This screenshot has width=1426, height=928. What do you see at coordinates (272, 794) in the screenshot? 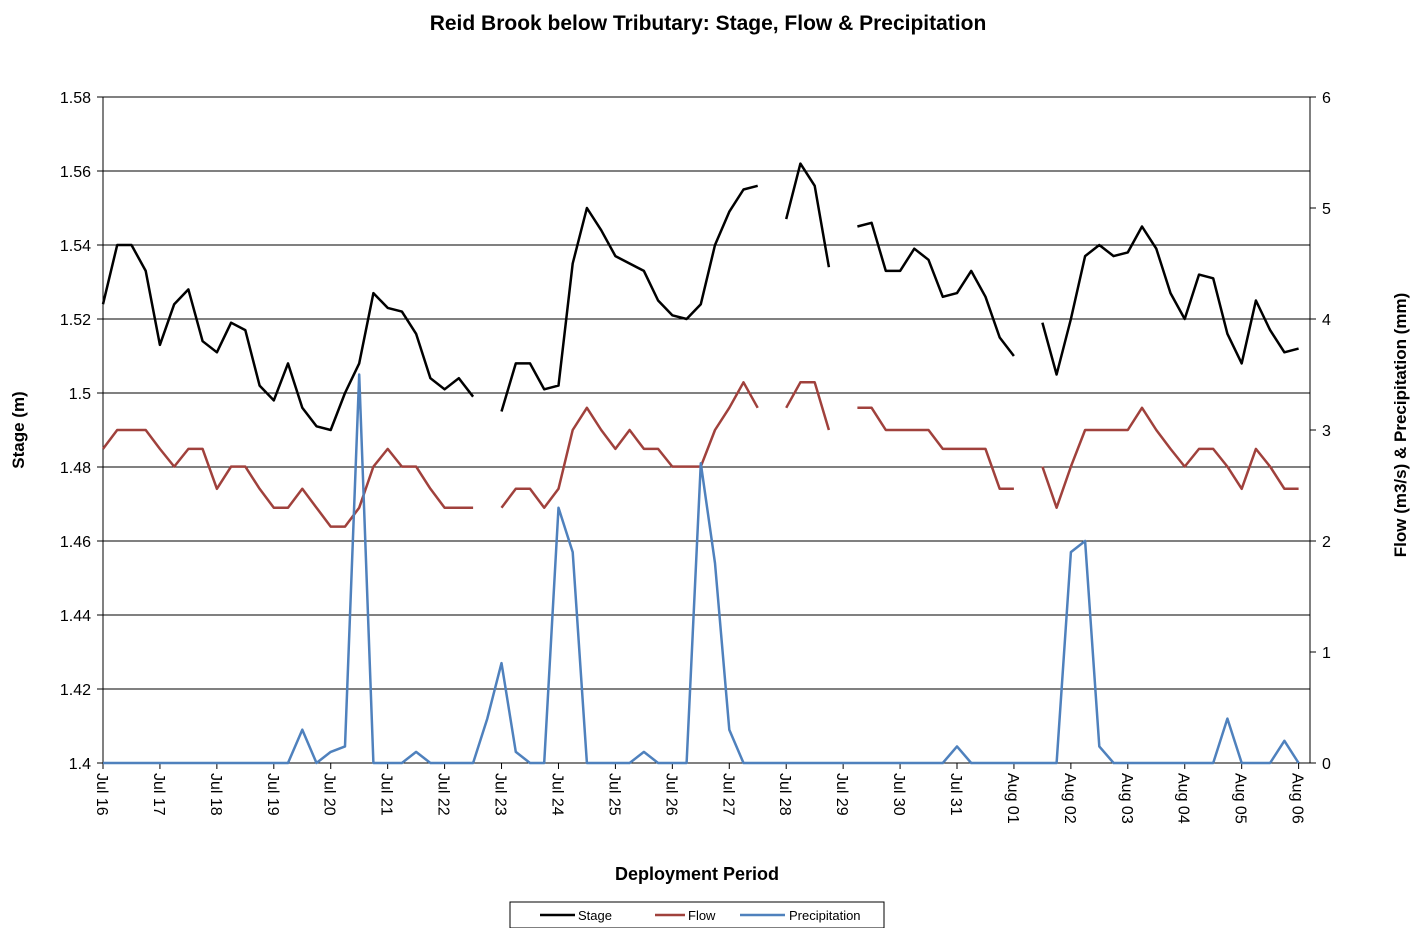
I see `x-tick-label: Jul 19` at bounding box center [272, 794].